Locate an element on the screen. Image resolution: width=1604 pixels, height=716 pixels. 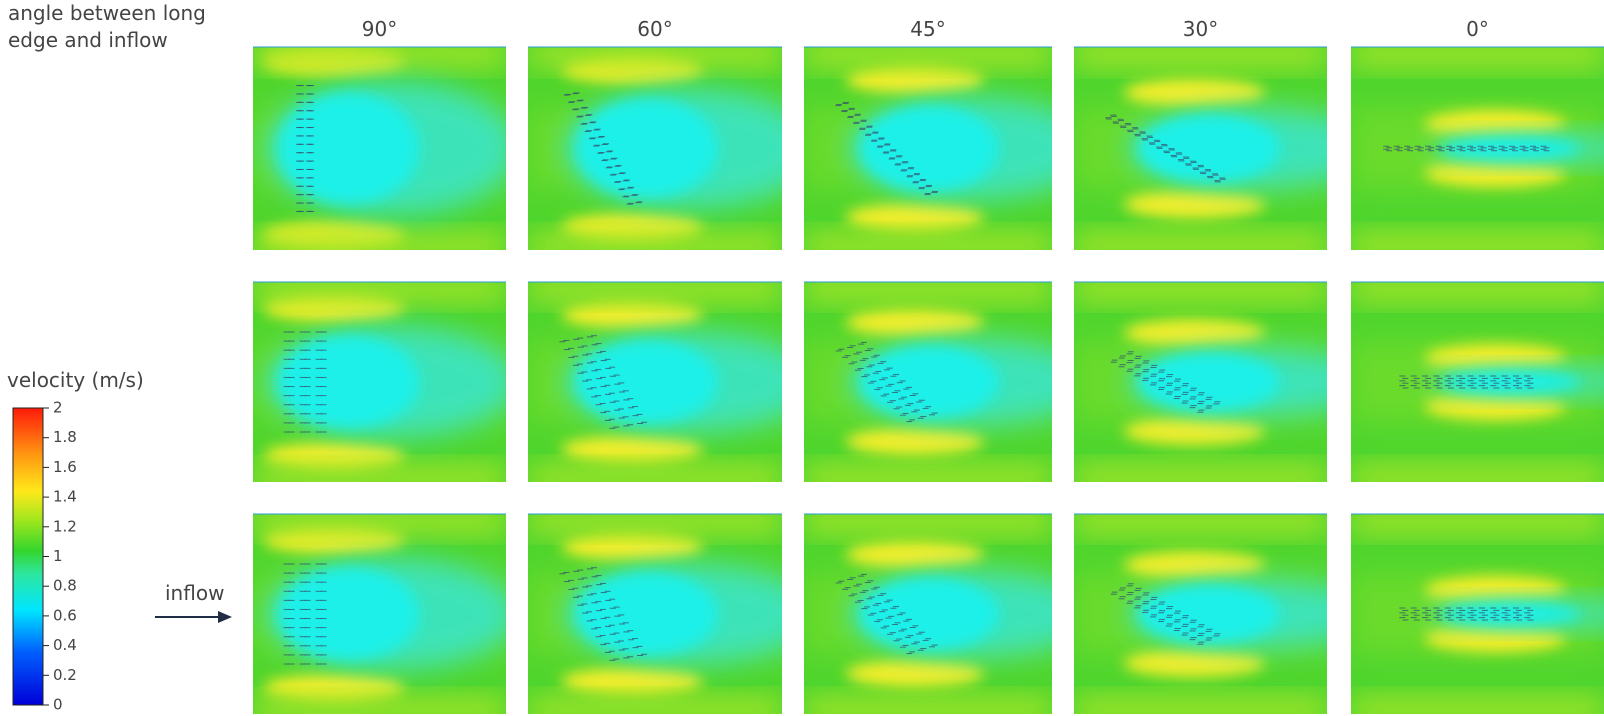
colorbar-tick-label: 1 is located at coordinates (58, 556).